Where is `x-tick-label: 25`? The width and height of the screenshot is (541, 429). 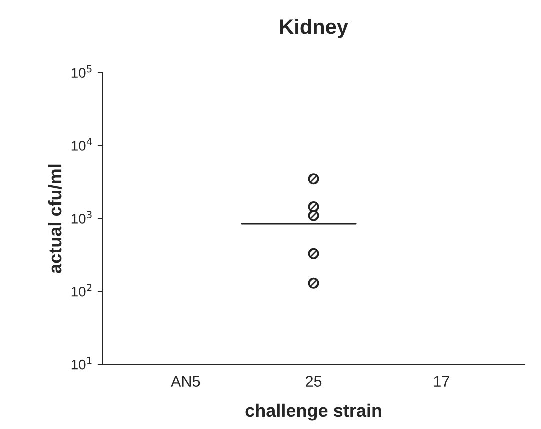 x-tick-label: 25 is located at coordinates (314, 381).